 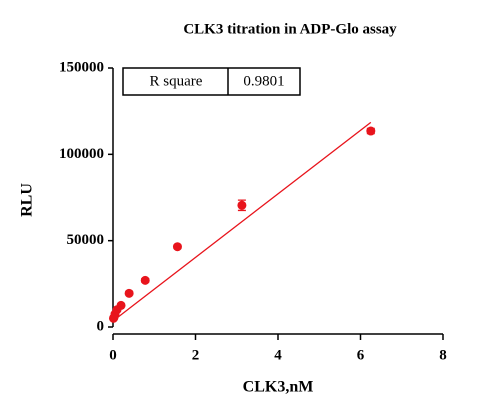 I want to click on y-tick-label: 150000, so click(x=81, y=67).